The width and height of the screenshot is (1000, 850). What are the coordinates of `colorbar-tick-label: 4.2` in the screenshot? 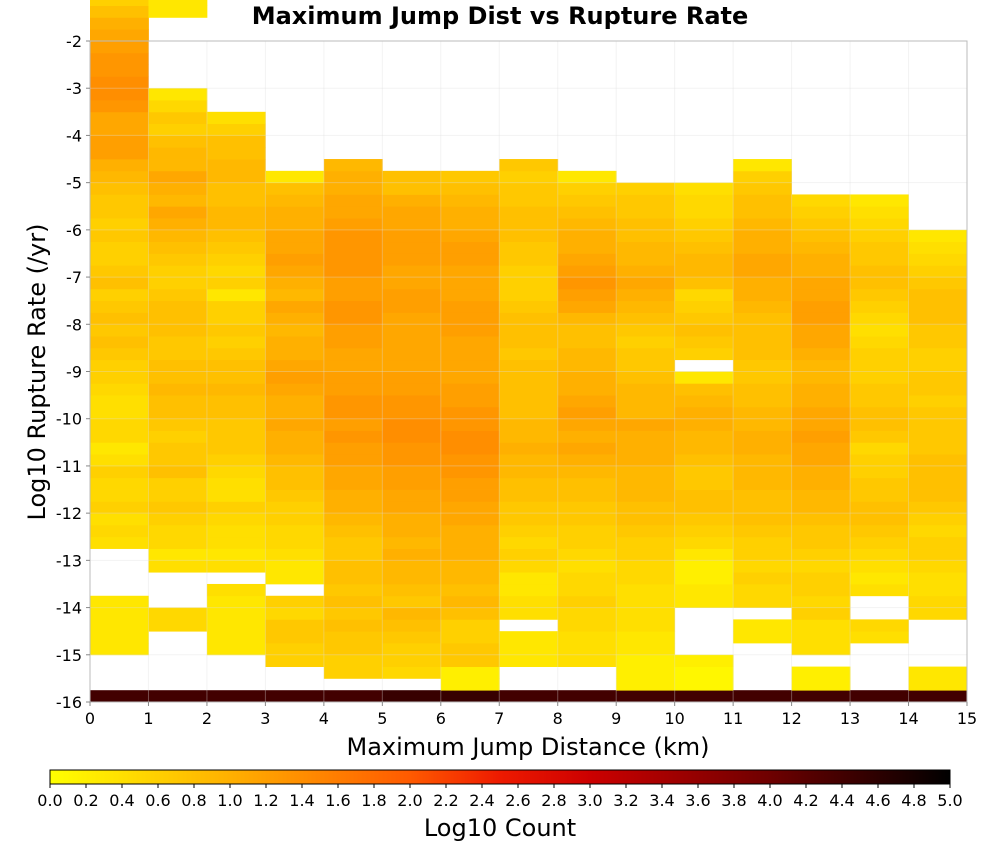 It's located at (805, 800).